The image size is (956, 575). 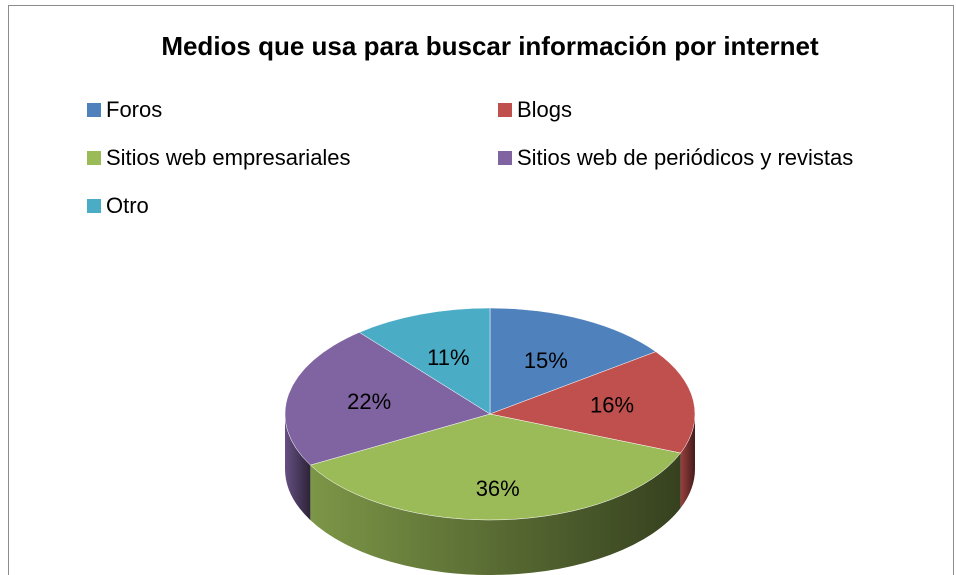 What do you see at coordinates (127, 205) in the screenshot?
I see `legend-label: Otro` at bounding box center [127, 205].